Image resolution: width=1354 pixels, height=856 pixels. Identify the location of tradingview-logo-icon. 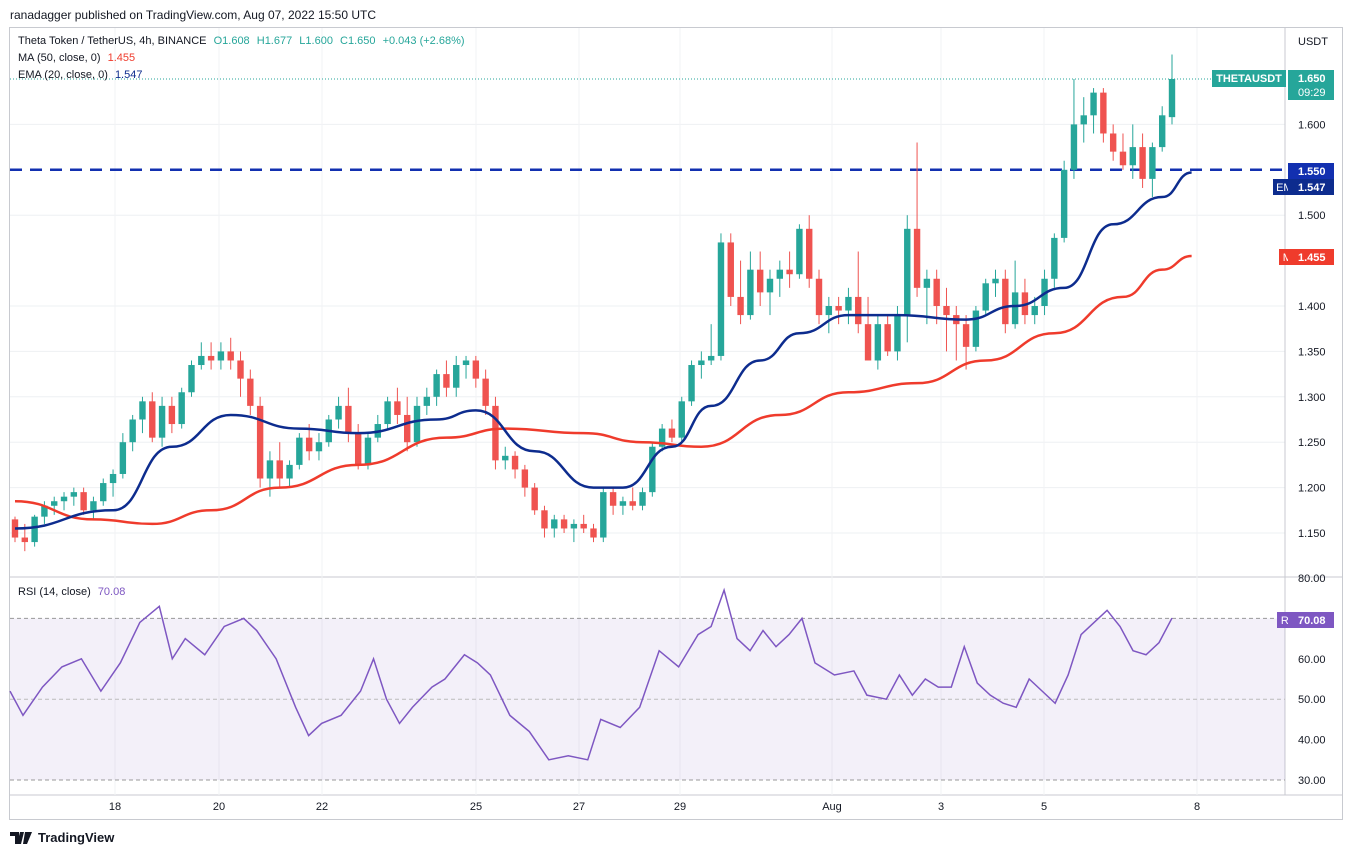
(21, 837).